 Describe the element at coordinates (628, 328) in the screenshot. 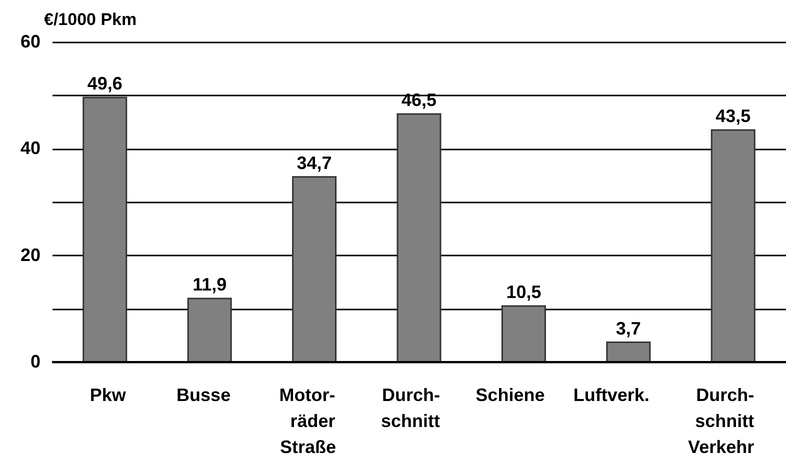

I see `data-label: 3,7` at that location.